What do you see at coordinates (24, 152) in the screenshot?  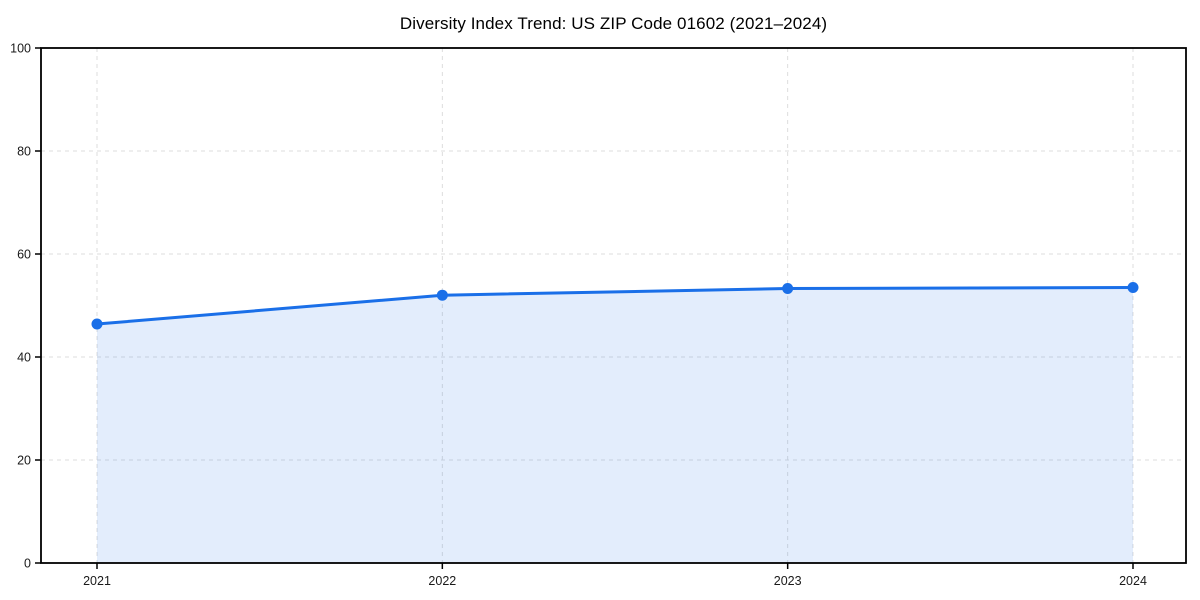 I see `y-tick-label: 80` at bounding box center [24, 152].